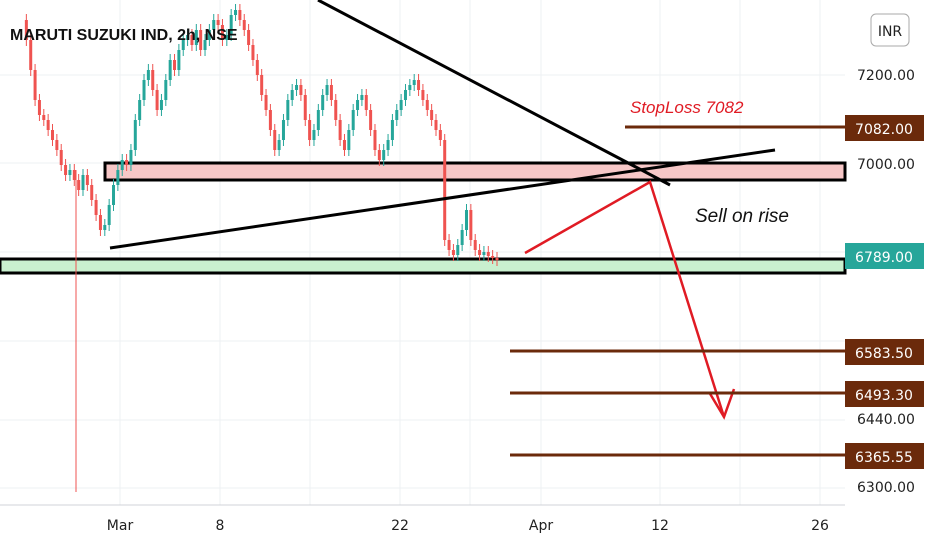 This screenshot has width=932, height=550. Describe the element at coordinates (660, 526) in the screenshot. I see `x-tick-12: 12` at that location.